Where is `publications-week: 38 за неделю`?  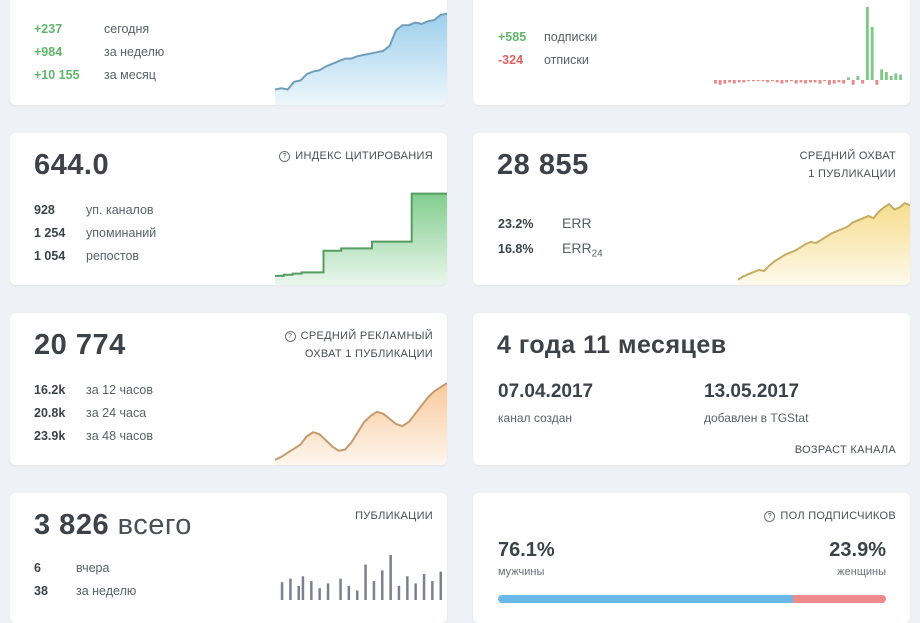 publications-week: 38 за неделю is located at coordinates (85, 591).